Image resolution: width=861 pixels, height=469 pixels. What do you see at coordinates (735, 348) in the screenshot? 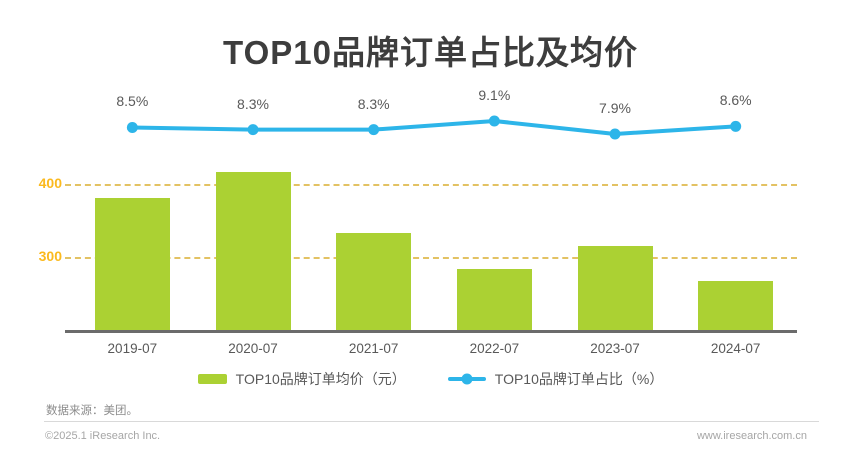
I see `x-label-2024-07: 2024-07` at bounding box center [735, 348].